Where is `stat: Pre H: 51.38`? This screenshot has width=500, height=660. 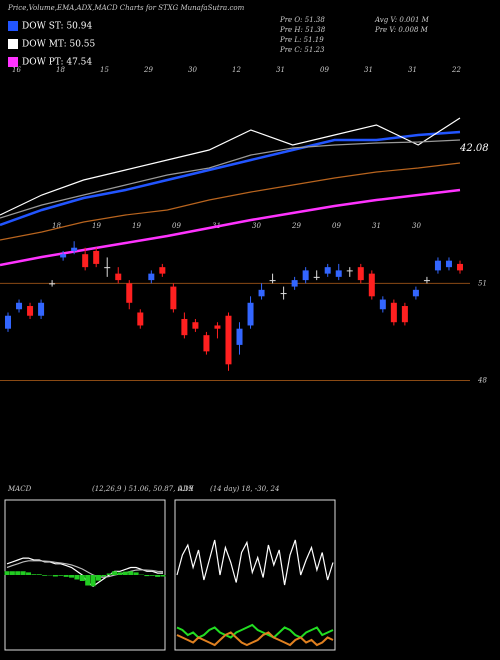
stat: Pre H: 51.38 is located at coordinates (302, 30).